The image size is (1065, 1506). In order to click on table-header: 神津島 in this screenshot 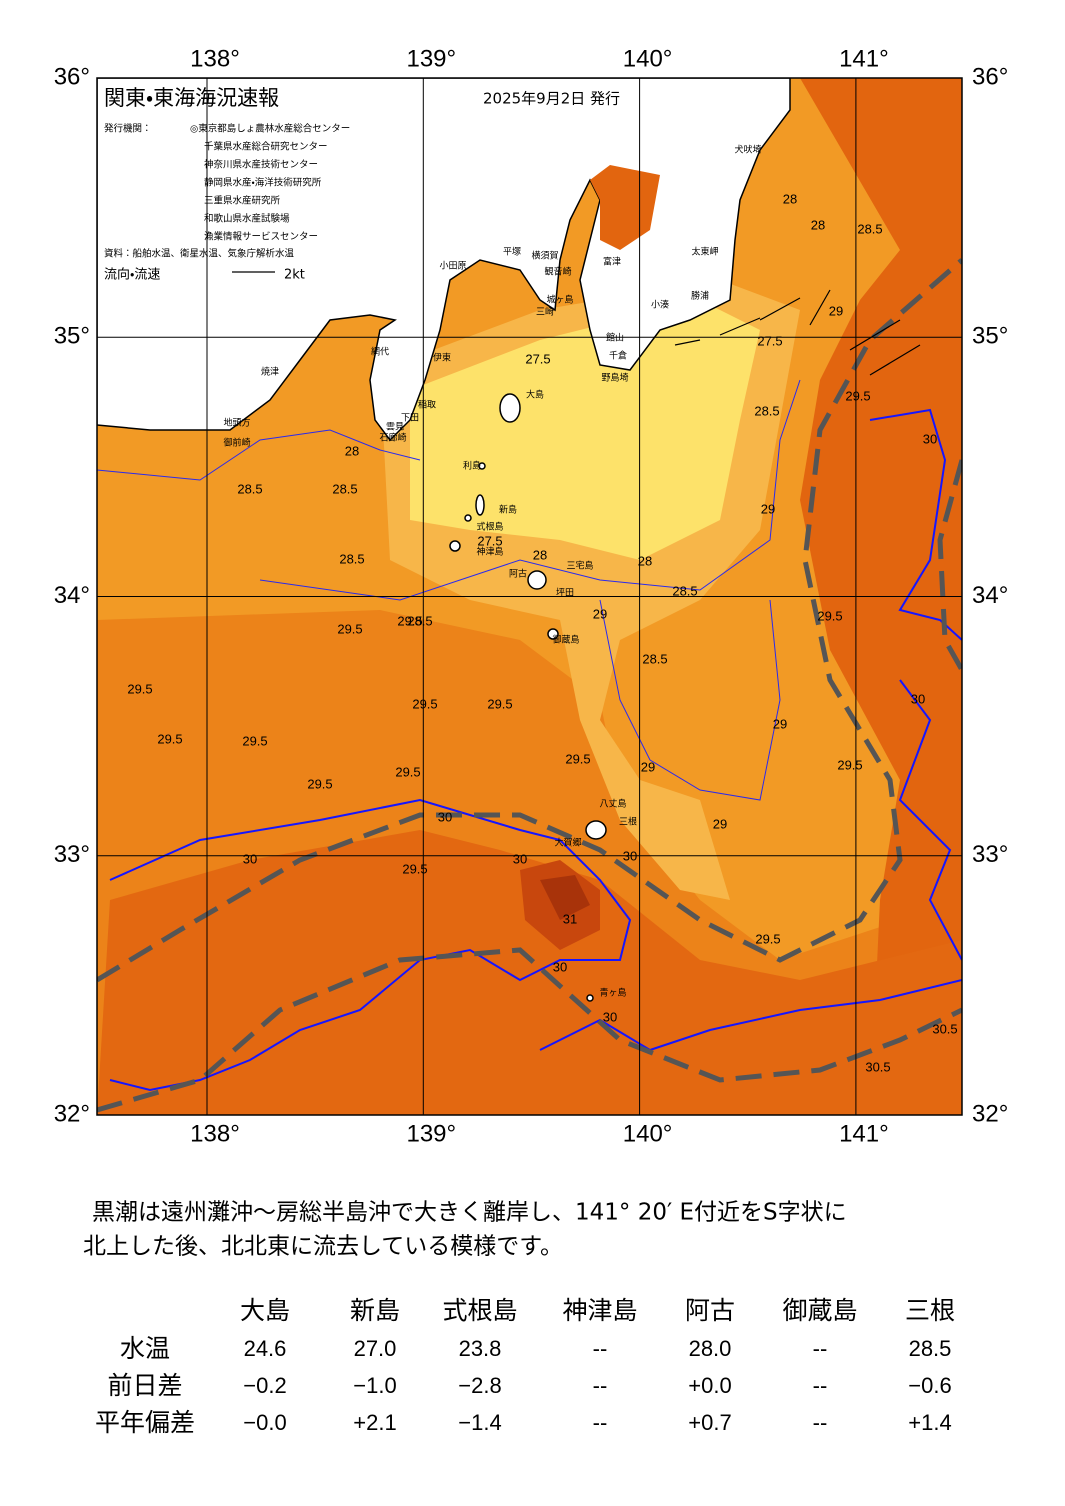, I will do `click(599, 1310)`.